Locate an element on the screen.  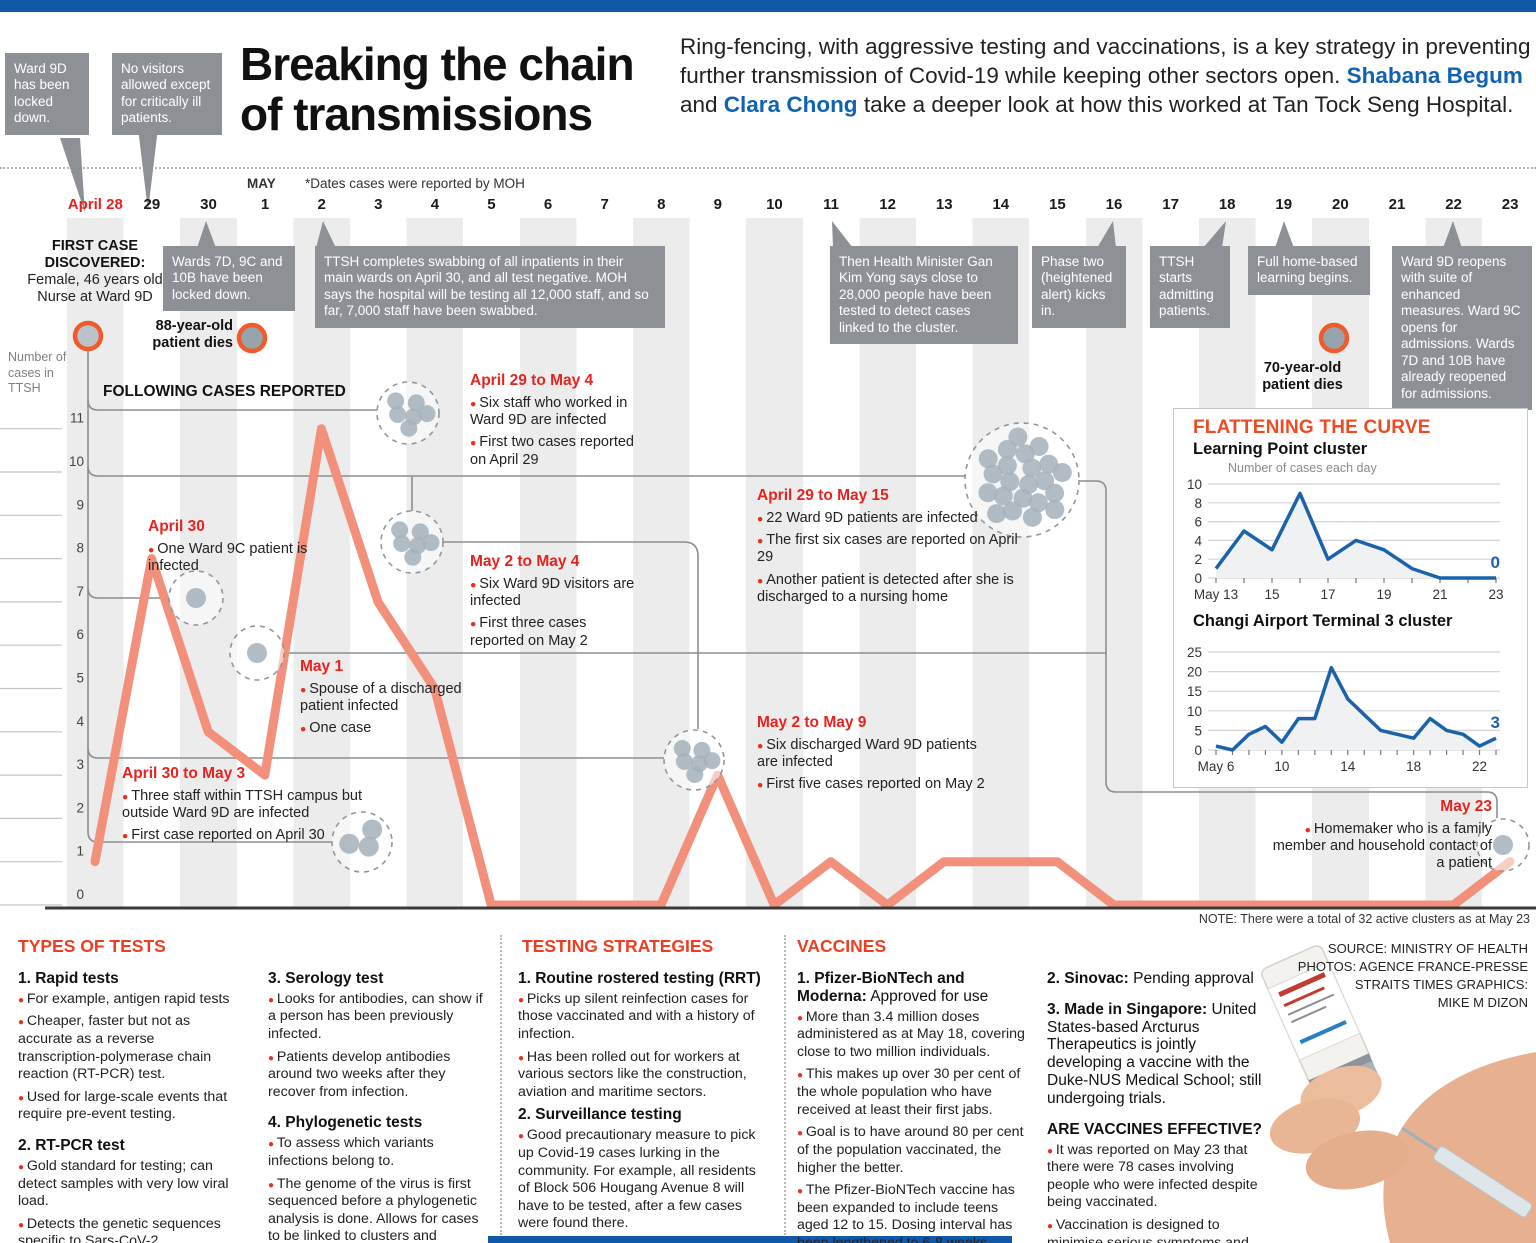
credit-line: PHOTOS: AGENCE FRANCE-PRESSE is located at coordinates (1412, 966).